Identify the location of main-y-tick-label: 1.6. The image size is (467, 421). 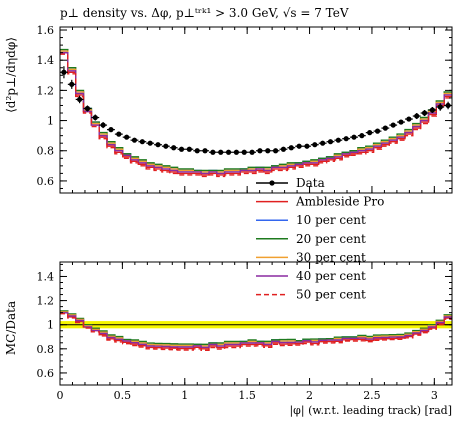
(46, 30).